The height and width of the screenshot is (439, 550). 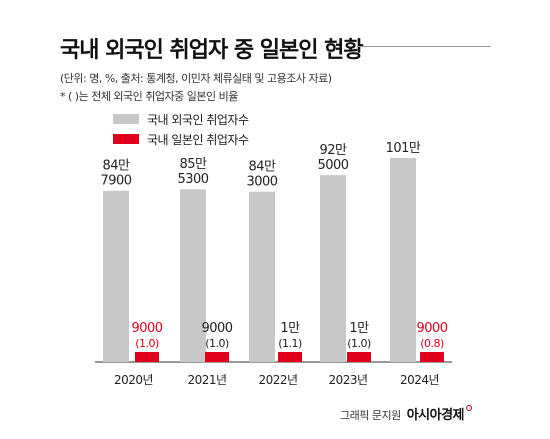 What do you see at coordinates (149, 96) in the screenshot?
I see `ratio-note: * ( )는 전체 외국인 취업자중 일본인 비율` at bounding box center [149, 96].